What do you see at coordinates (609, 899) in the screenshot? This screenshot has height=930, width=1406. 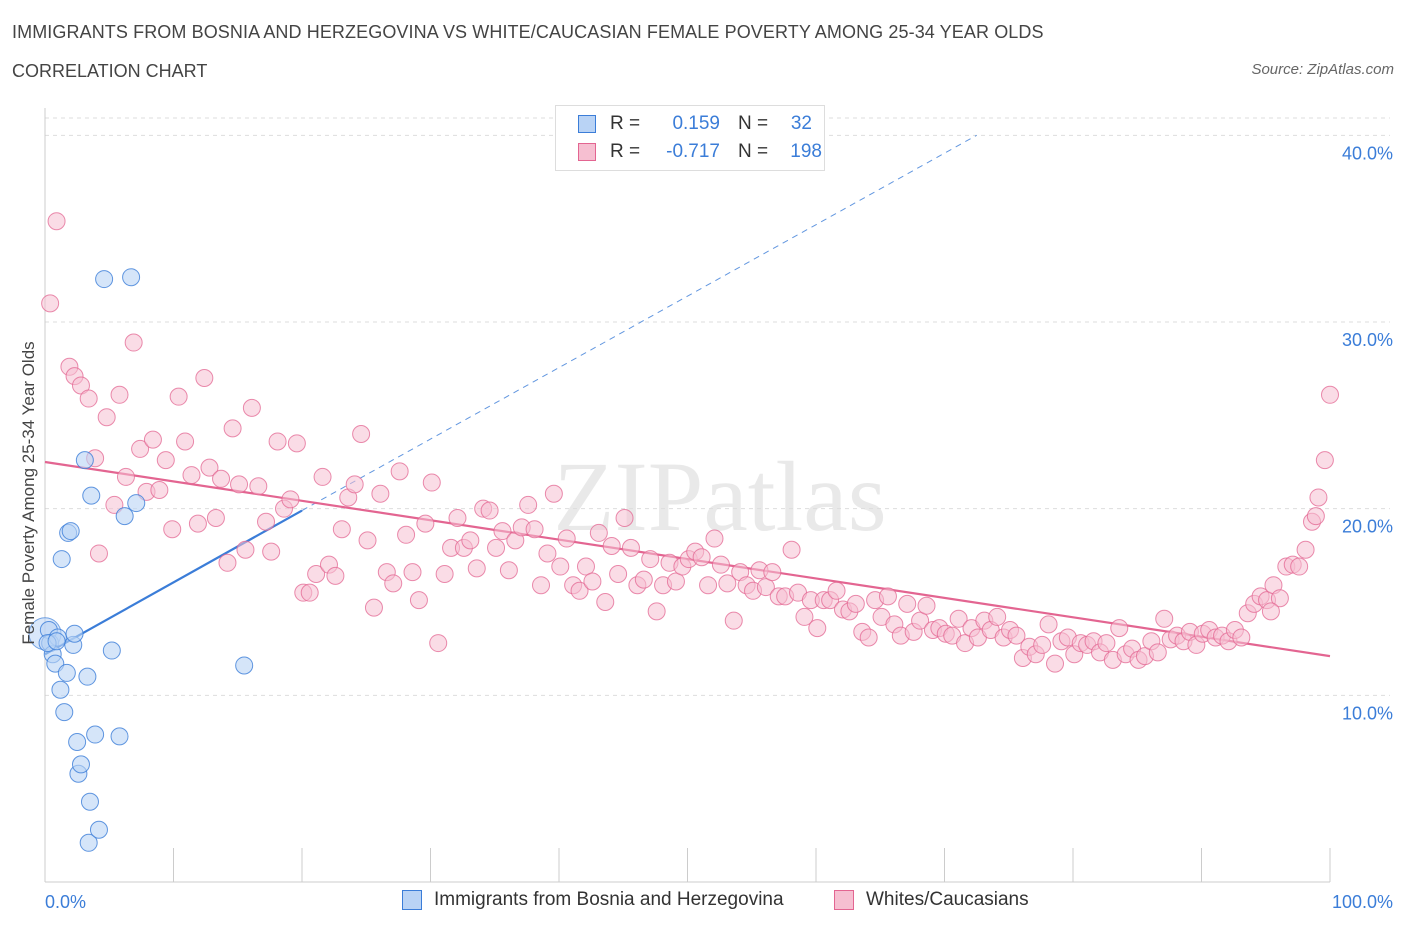 I see `legend-label-bosnia: Immigrants from Bosnia and Herzegovina` at bounding box center [609, 899].